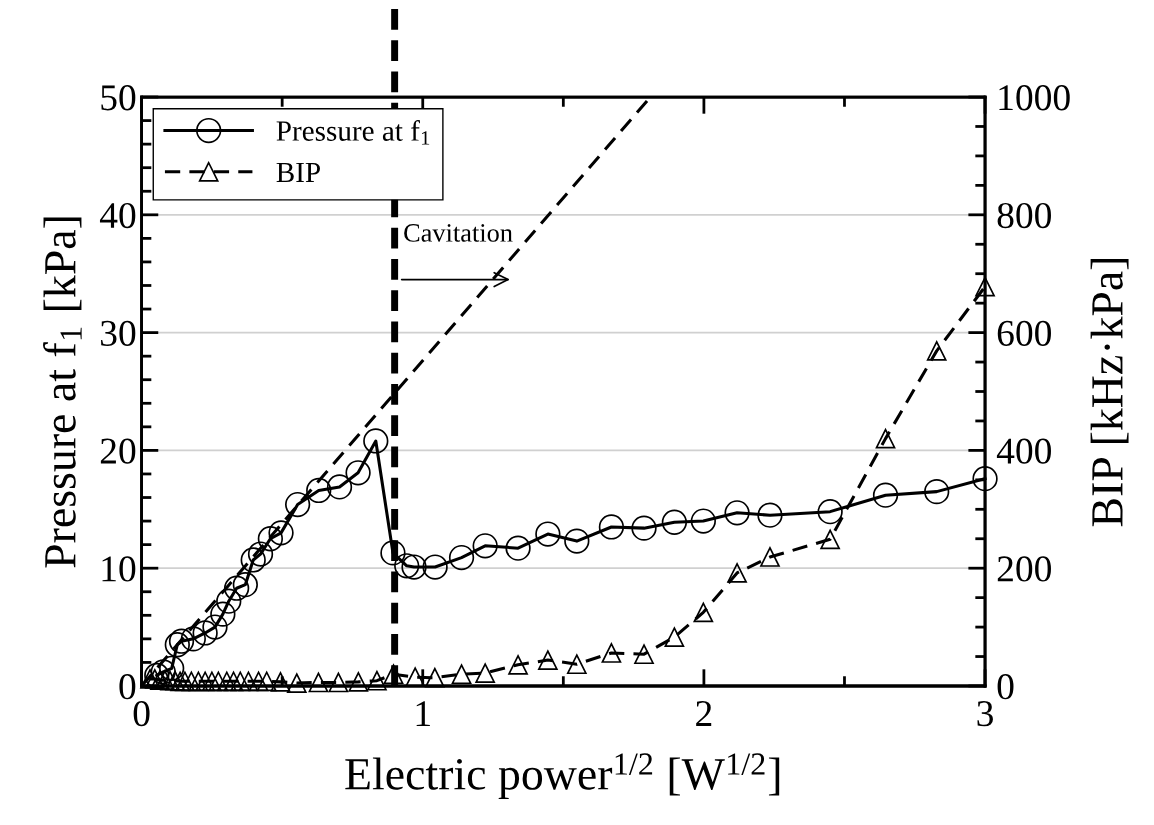 Image resolution: width=1154 pixels, height=825 pixels. Describe the element at coordinates (1024, 569) in the screenshot. I see `y2-tick-label: 200` at that location.